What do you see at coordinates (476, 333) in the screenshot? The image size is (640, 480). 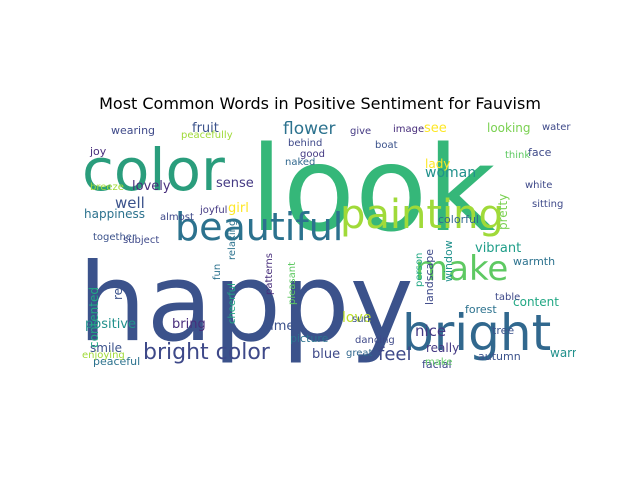 I see `word-bright: bright` at bounding box center [476, 333].